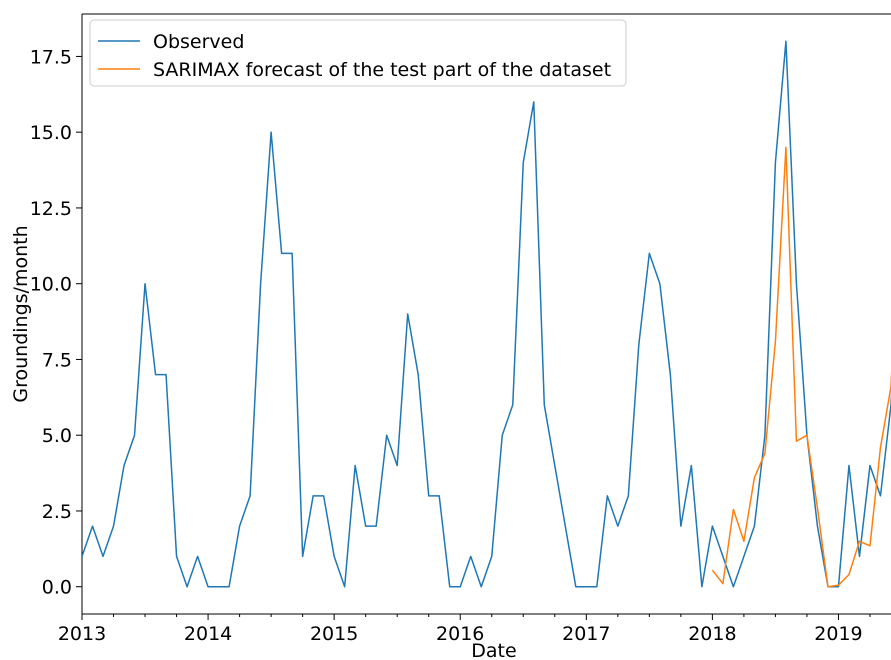 The image size is (891, 660). Describe the element at coordinates (51, 209) in the screenshot. I see `y-tick-label: 12.5` at that location.